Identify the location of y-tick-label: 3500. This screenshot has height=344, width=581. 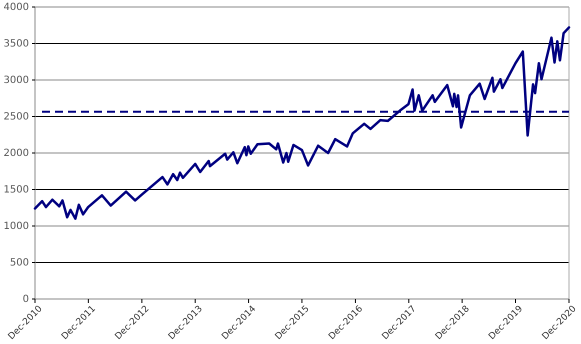
(16, 44).